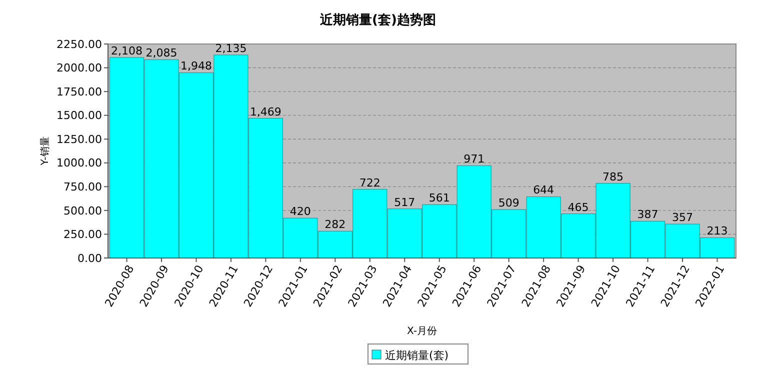 Image resolution: width=757 pixels, height=380 pixels. I want to click on data-label: 2,085, so click(162, 53).